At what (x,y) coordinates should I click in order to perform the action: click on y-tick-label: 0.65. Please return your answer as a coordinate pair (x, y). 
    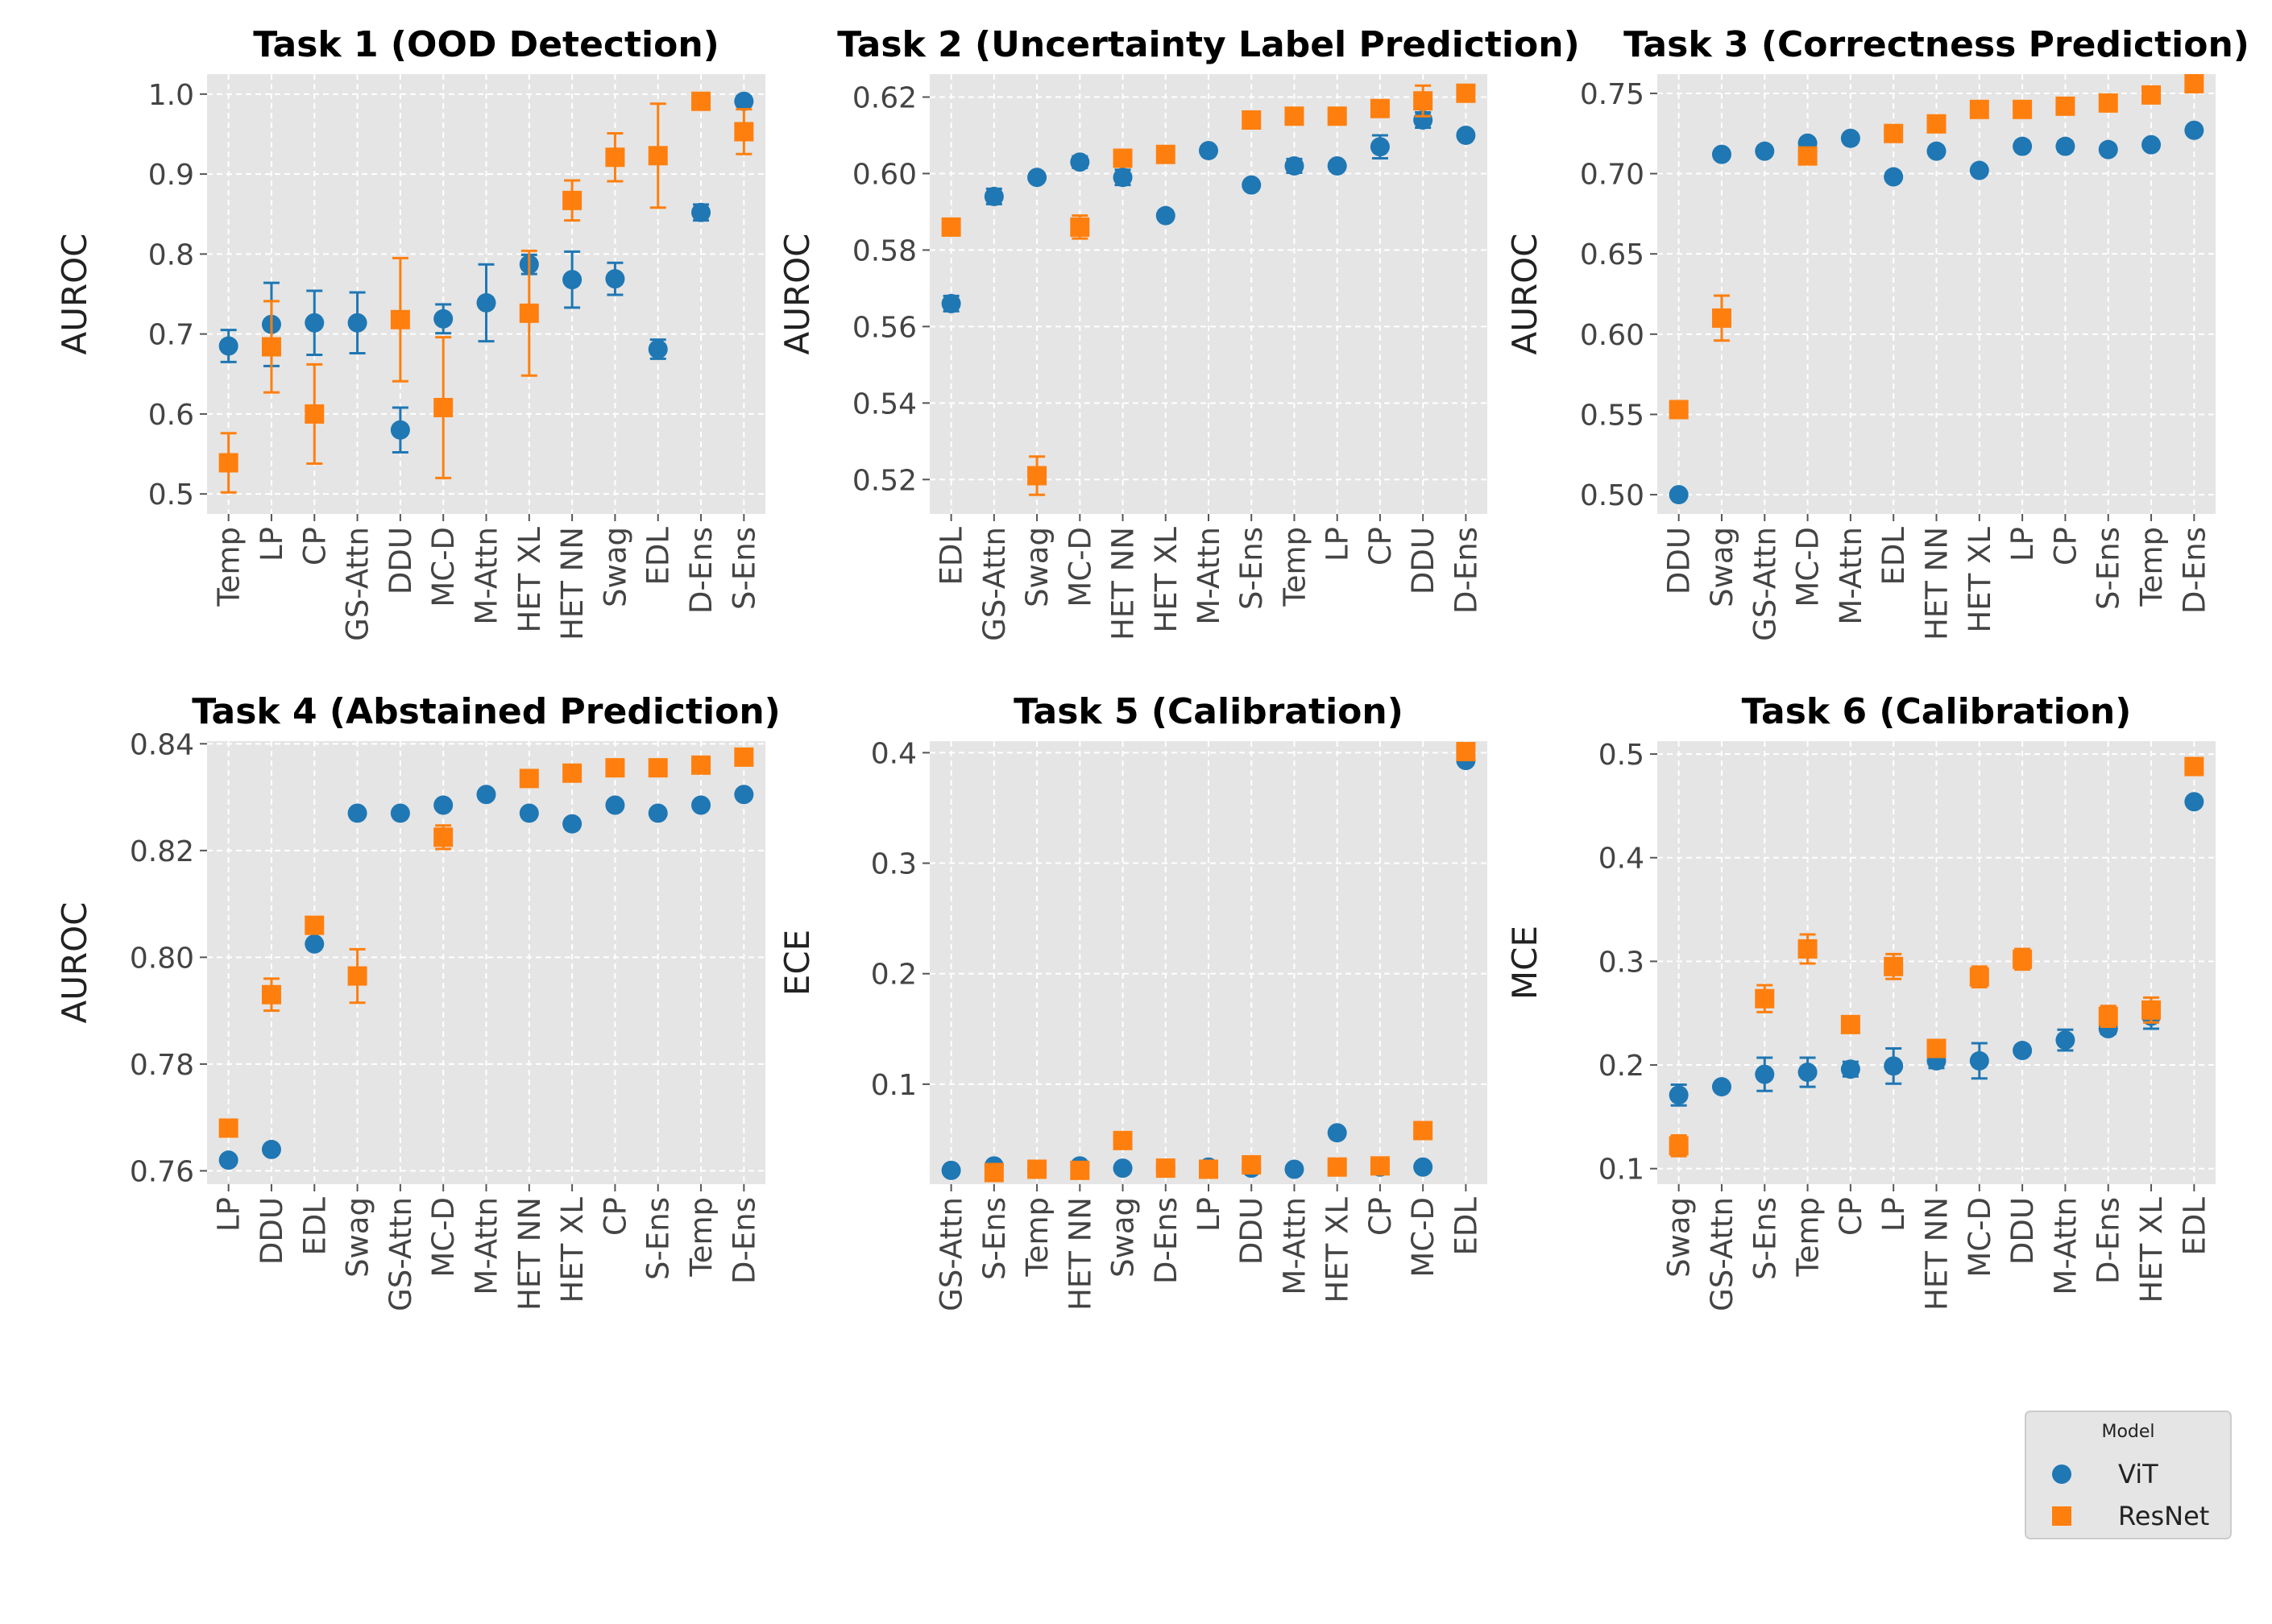
    Looking at the image, I should click on (1612, 254).